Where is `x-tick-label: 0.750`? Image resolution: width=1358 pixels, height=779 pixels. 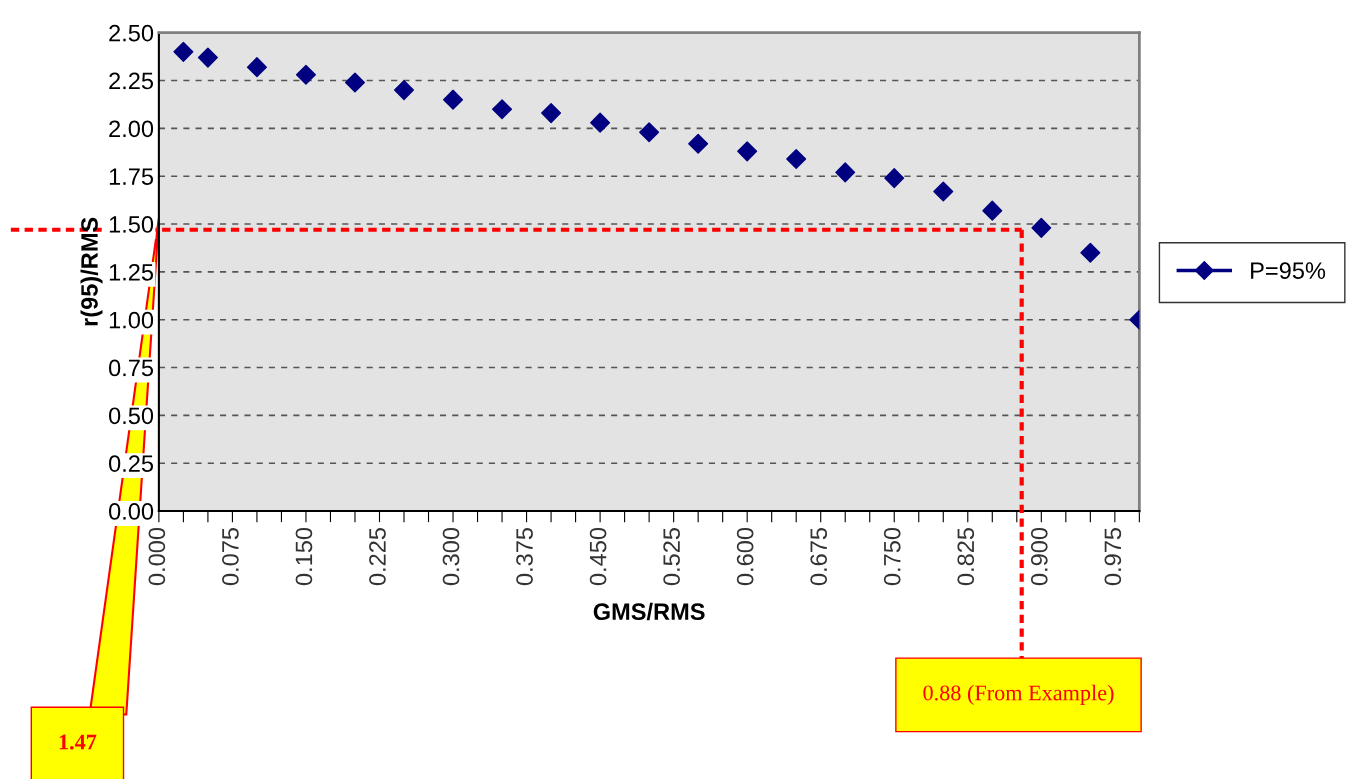 x-tick-label: 0.750 is located at coordinates (892, 556).